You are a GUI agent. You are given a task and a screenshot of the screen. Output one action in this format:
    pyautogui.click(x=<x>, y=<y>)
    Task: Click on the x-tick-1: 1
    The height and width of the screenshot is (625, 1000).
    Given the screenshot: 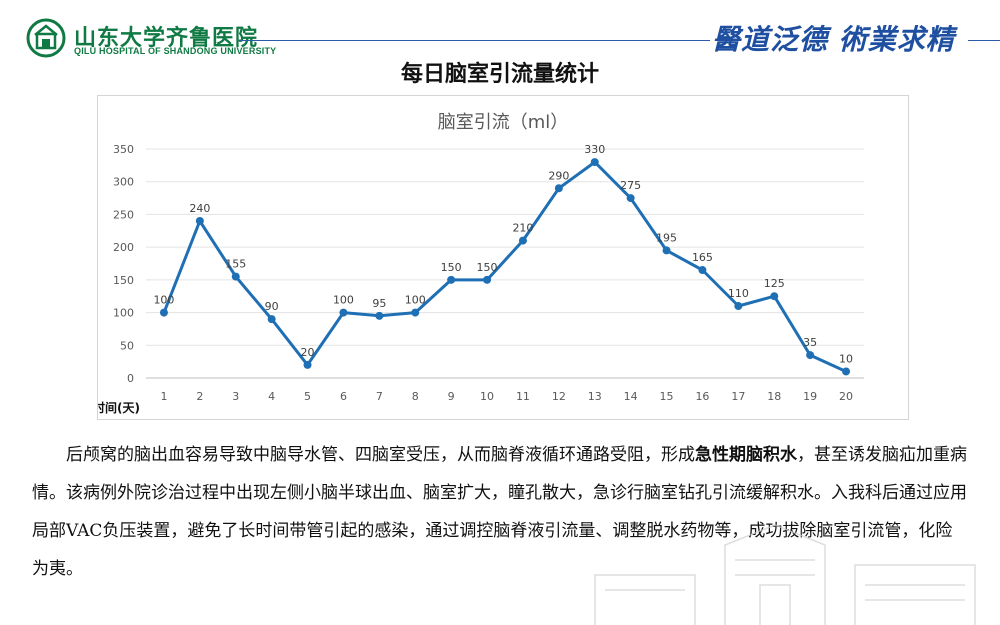 What is the action you would take?
    pyautogui.click(x=163, y=396)
    